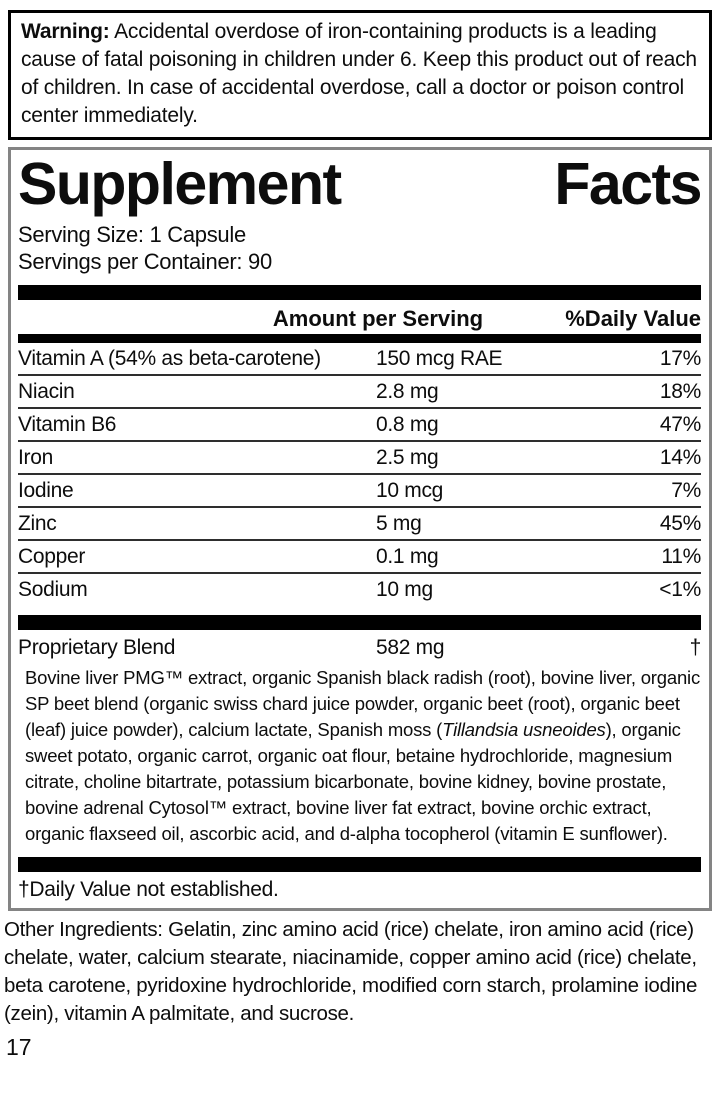 The image size is (720, 1116). What do you see at coordinates (359, 458) in the screenshot?
I see `table-row: Iron 2.5 mg 14%` at bounding box center [359, 458].